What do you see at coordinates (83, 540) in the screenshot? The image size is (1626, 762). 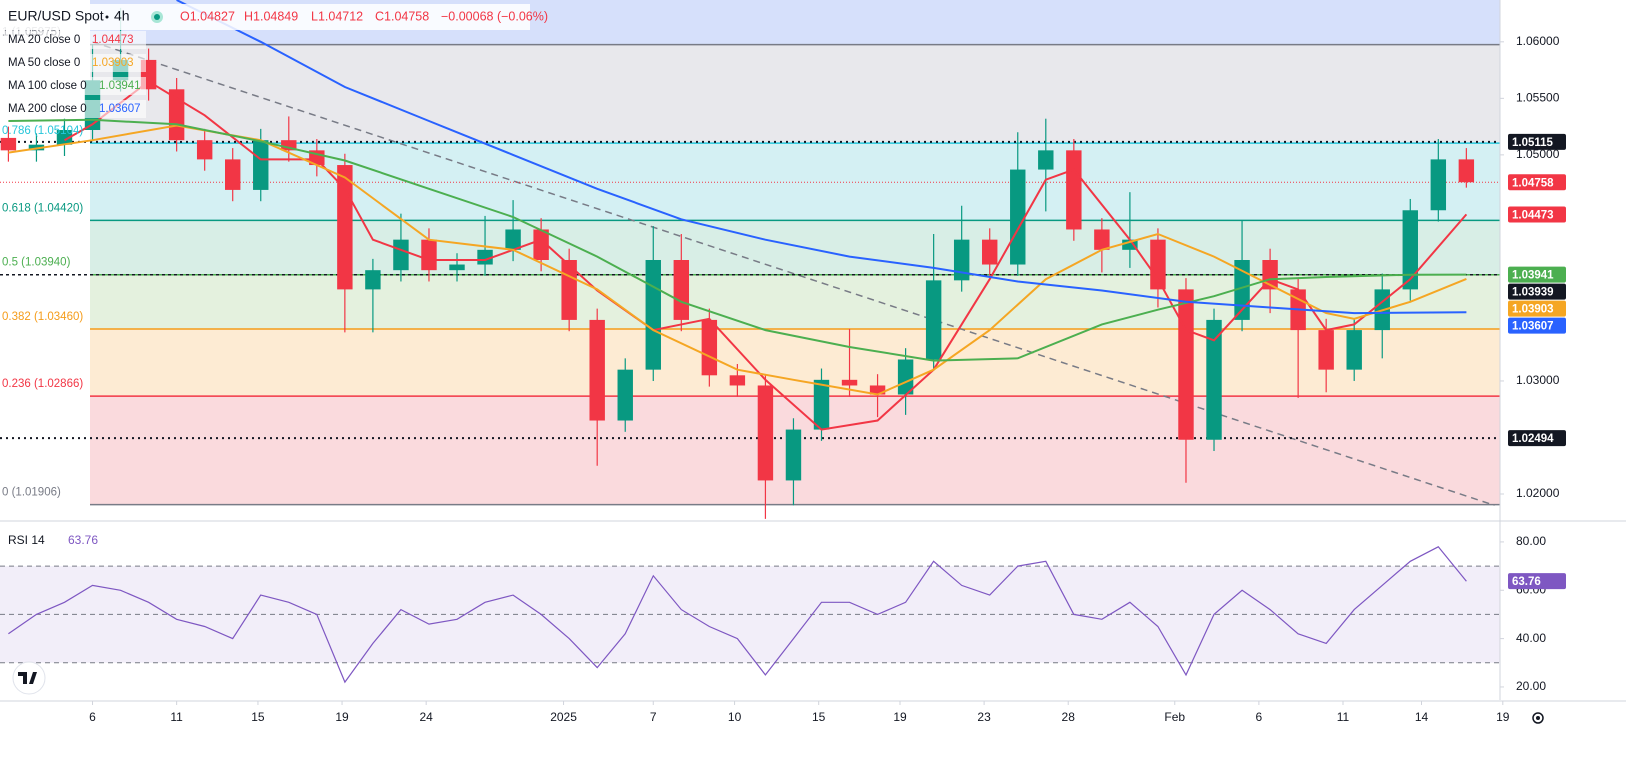 I see `rsi-value: 63.76` at bounding box center [83, 540].